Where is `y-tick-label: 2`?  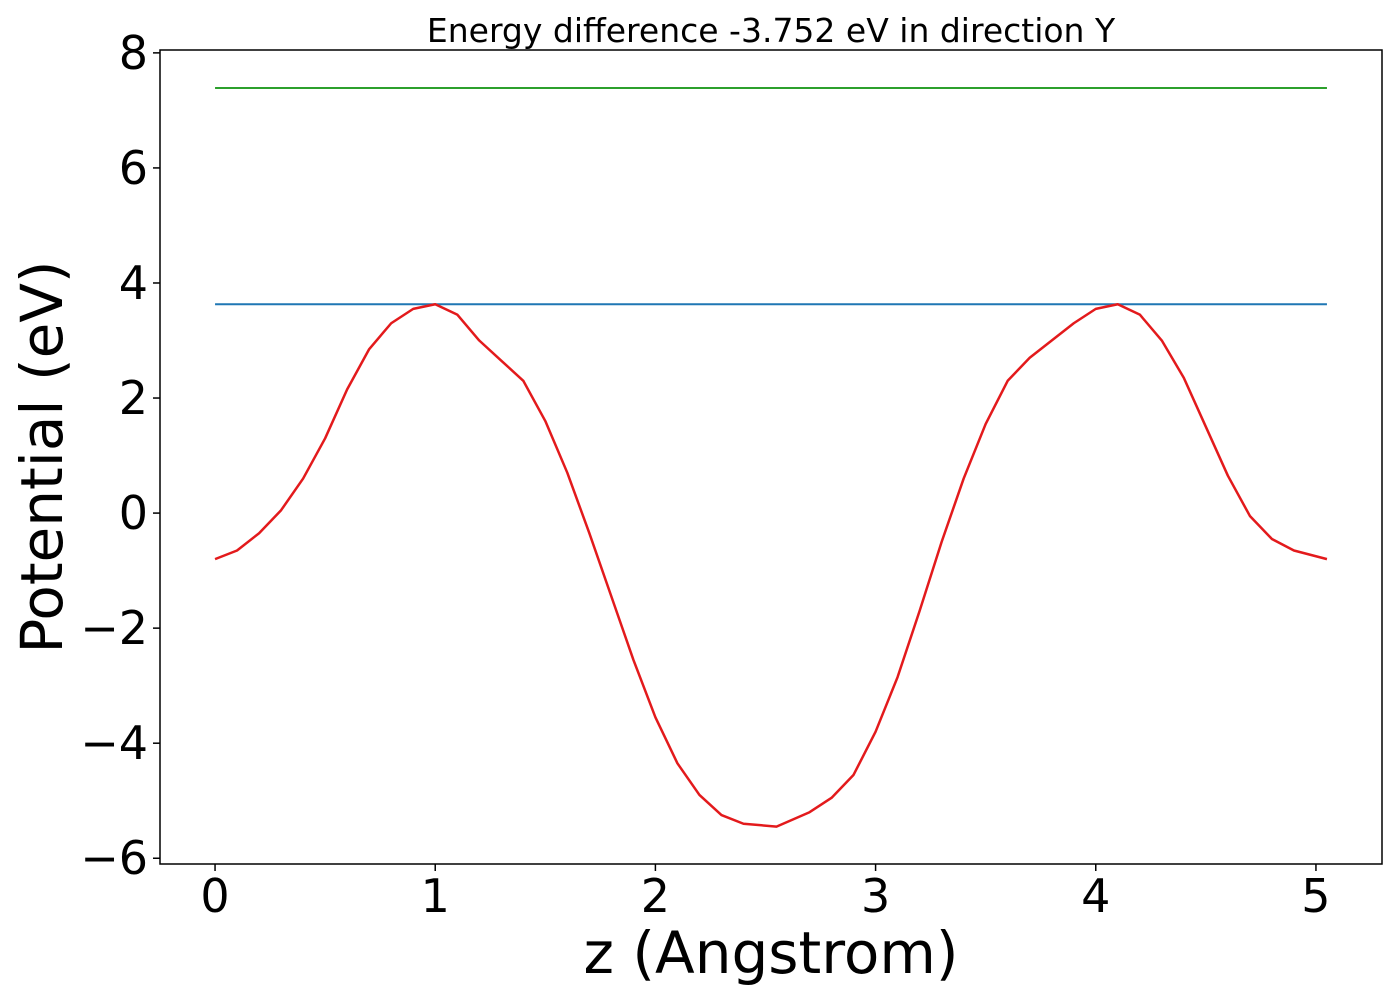 y-tick-label: 2 is located at coordinates (133, 398).